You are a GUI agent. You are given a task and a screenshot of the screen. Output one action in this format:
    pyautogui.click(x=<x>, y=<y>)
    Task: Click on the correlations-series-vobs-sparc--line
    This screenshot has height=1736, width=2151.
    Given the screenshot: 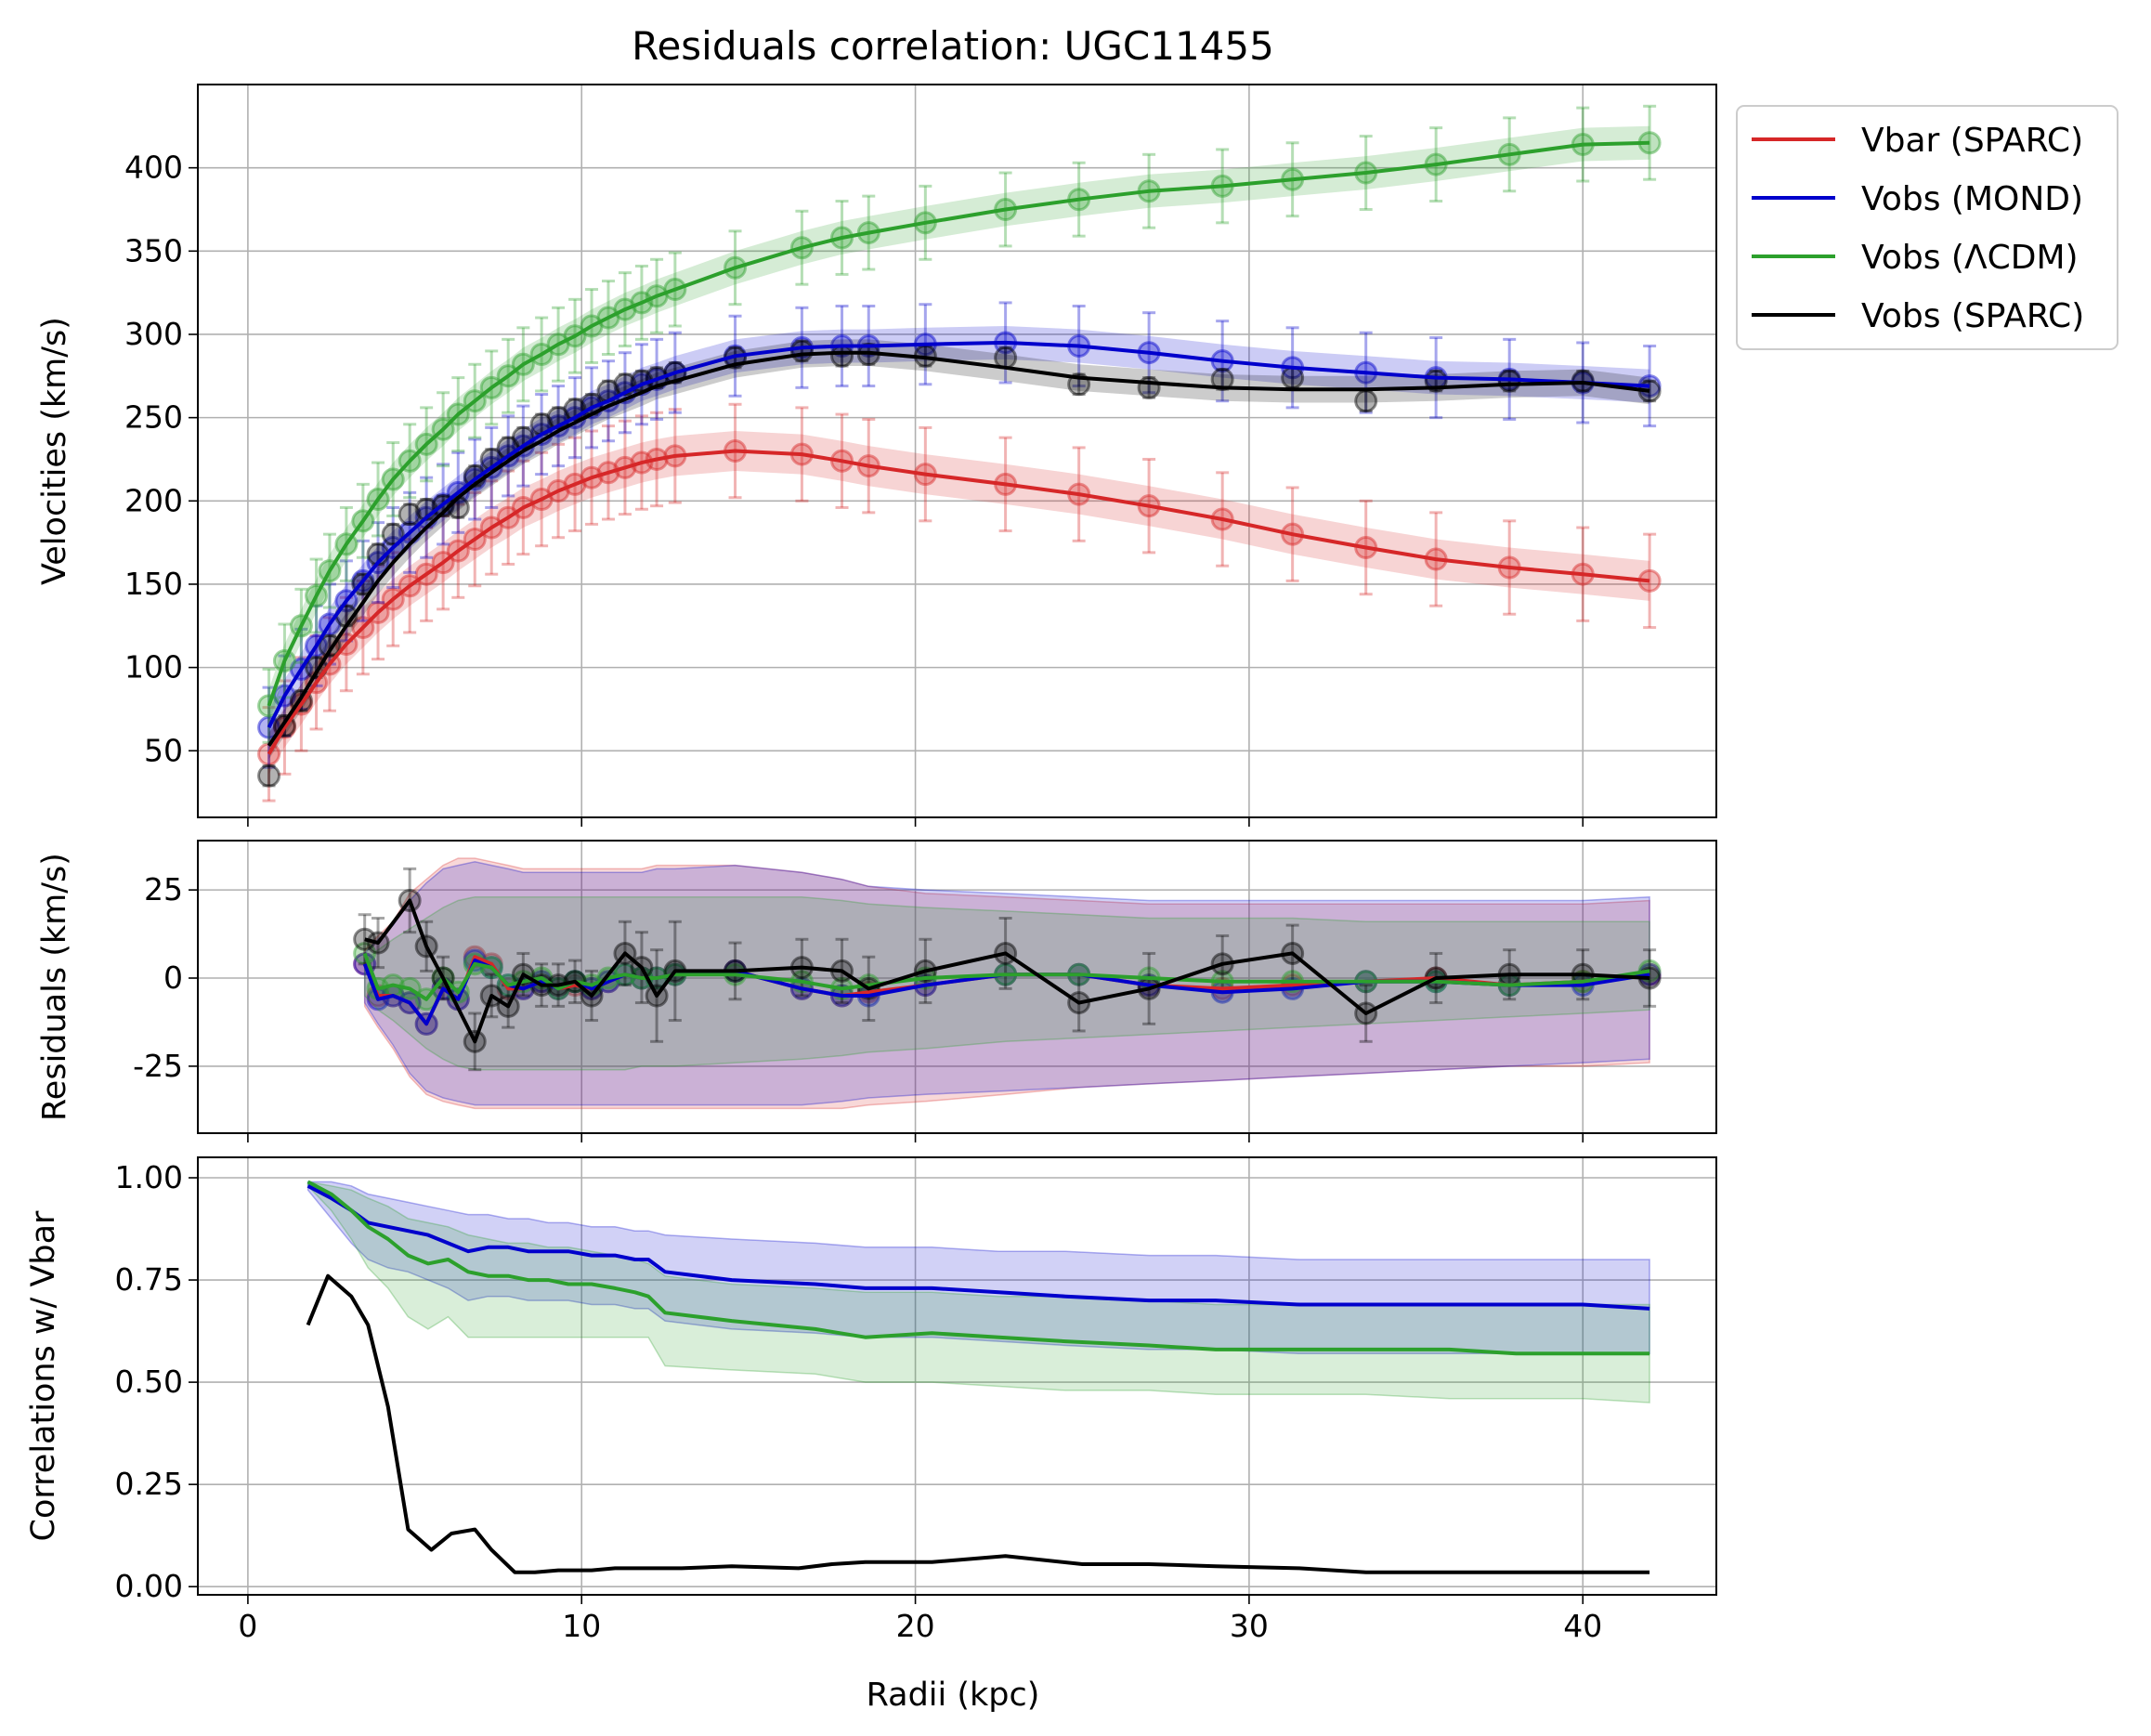 What is the action you would take?
    pyautogui.click(x=978, y=1424)
    